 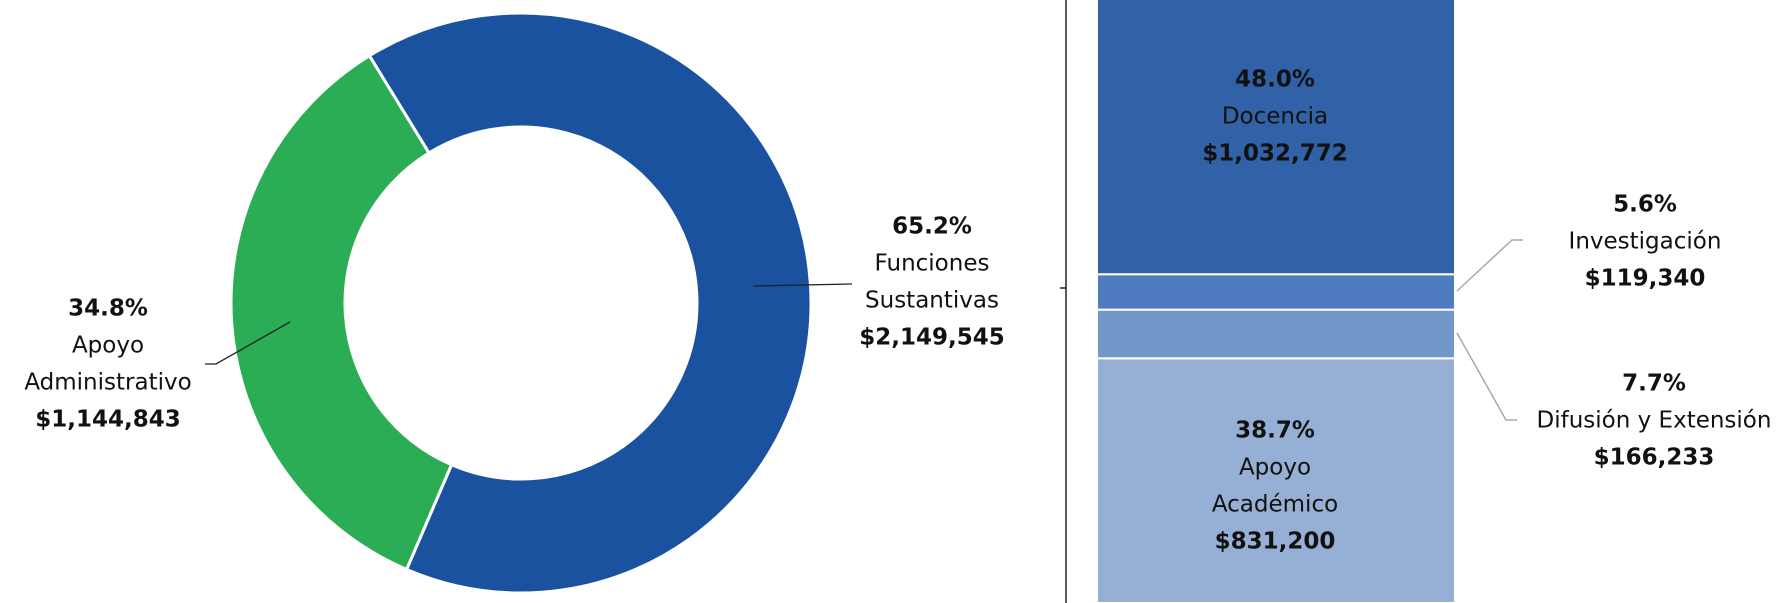 I want to click on category-label: Académico, so click(x=1275, y=505).